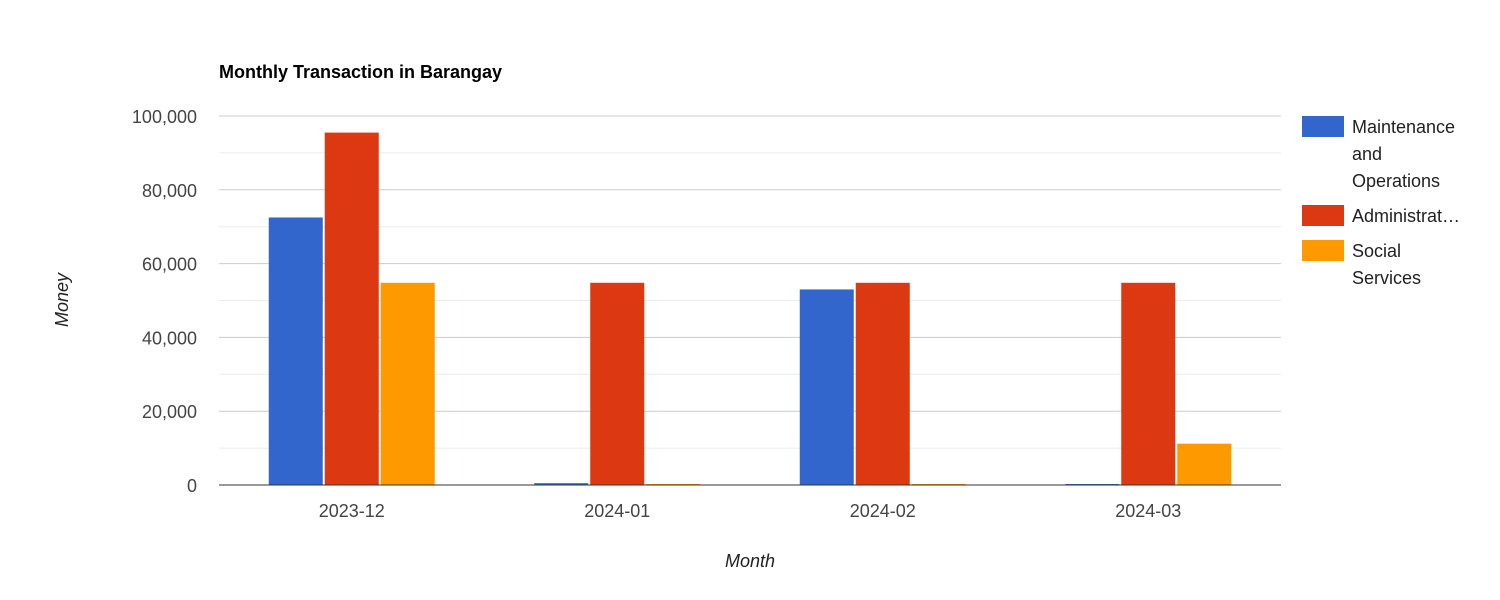 Image resolution: width=1500 pixels, height=600 pixels. What do you see at coordinates (62, 299) in the screenshot?
I see `y-axis-title: Money` at bounding box center [62, 299].